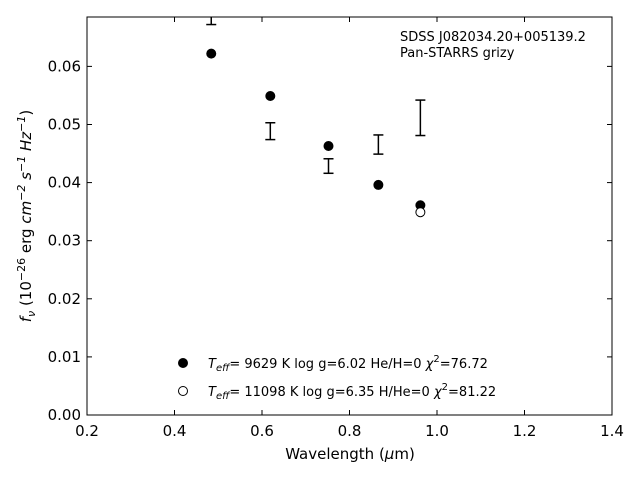 Image resolution: width=640 pixels, height=480 pixels. I want to click on legend-1-teff: = 9629 K log g=6.02 He/H=0, so click(327, 364).